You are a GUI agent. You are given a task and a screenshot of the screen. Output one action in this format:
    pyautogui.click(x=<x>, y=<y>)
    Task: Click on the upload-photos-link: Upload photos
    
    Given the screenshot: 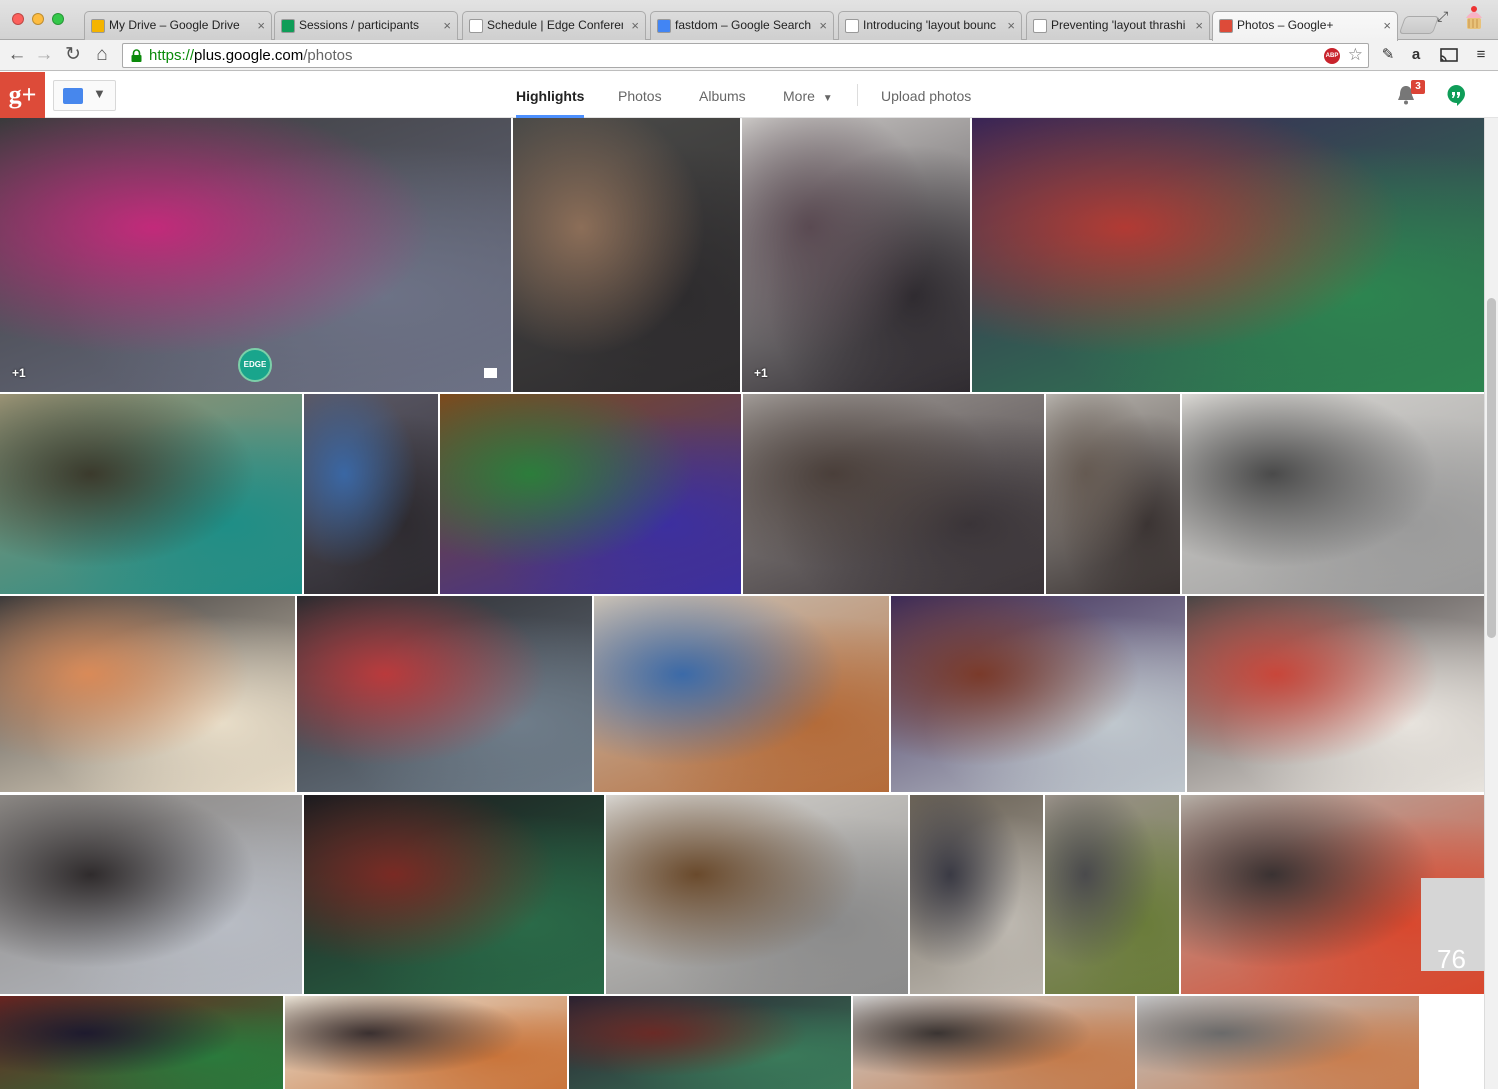 What is the action you would take?
    pyautogui.click(x=926, y=96)
    